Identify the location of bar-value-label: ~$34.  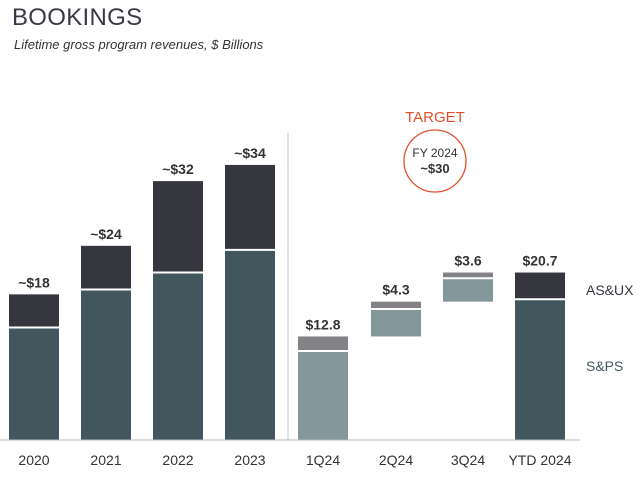
(250, 153).